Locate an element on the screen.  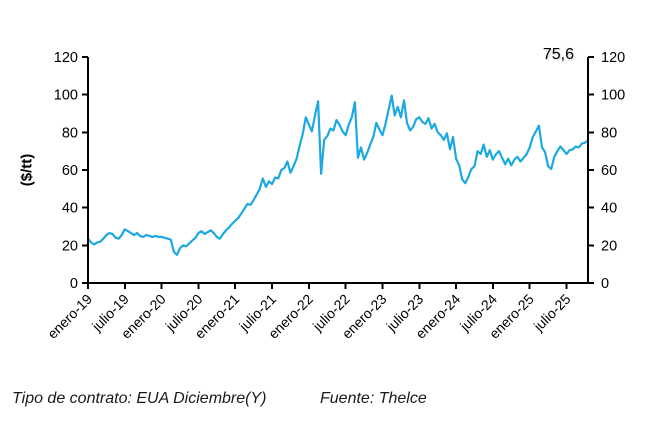
right-y-axis-tick-label: 60 is located at coordinates (609, 171).